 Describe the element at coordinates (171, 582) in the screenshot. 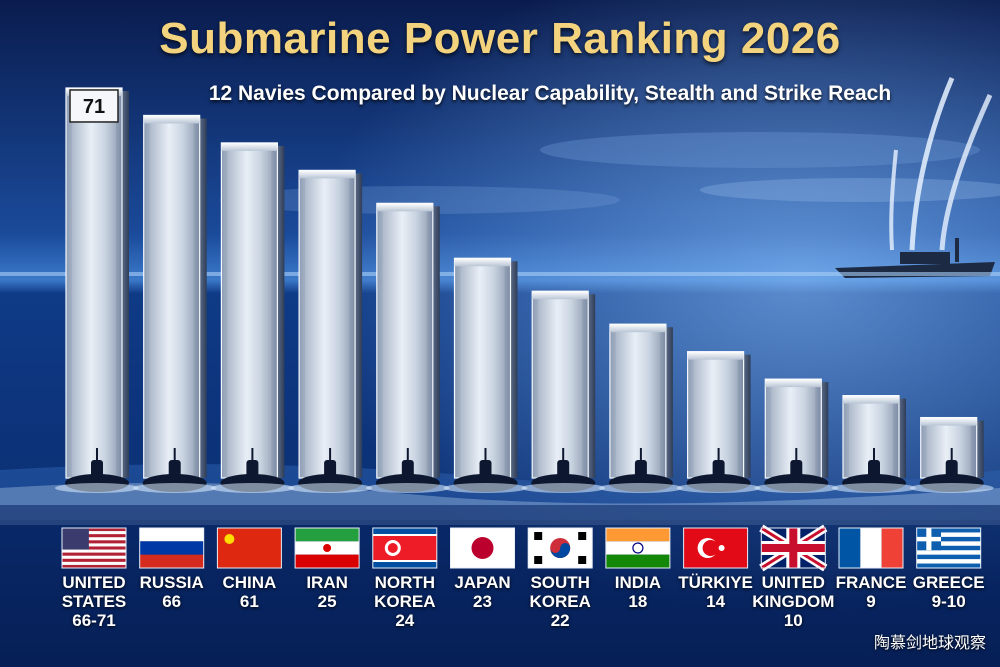

I see `category-name: RUSSIA` at that location.